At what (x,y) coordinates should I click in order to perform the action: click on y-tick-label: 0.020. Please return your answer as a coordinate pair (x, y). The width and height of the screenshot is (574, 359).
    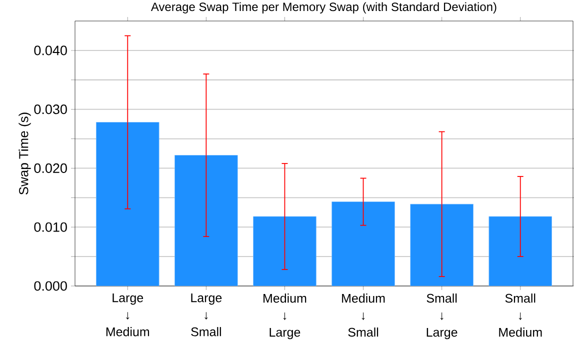
    Looking at the image, I should click on (50, 168).